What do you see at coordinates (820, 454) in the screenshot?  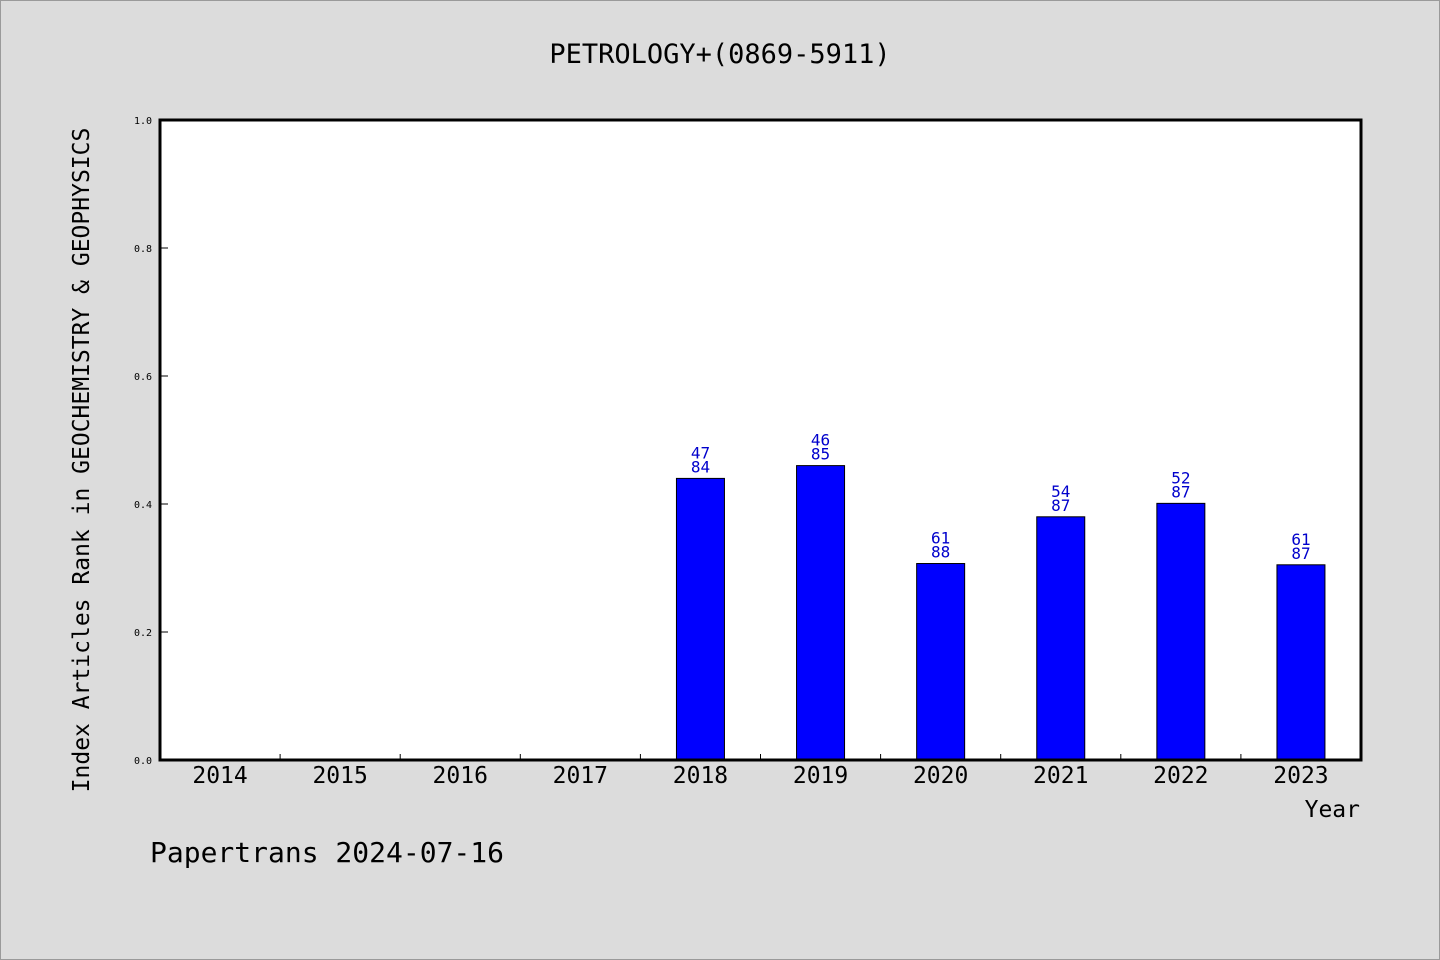 I see `bar-label-total: 85` at bounding box center [820, 454].